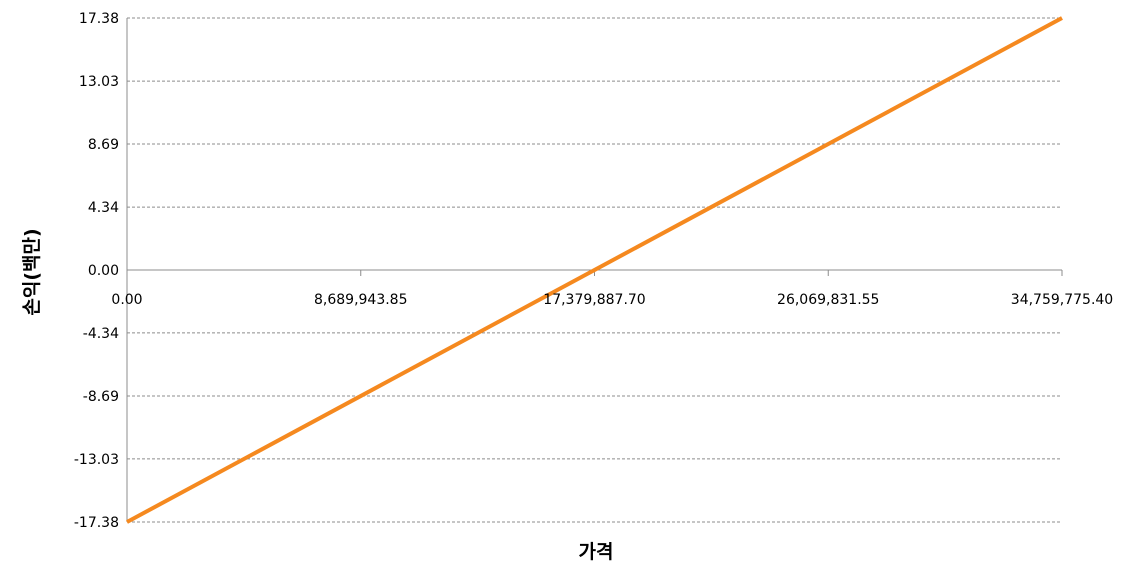 This screenshot has height=567, width=1122. What do you see at coordinates (828, 300) in the screenshot?
I see `x-tick-label: 26,069,831.55` at bounding box center [828, 300].